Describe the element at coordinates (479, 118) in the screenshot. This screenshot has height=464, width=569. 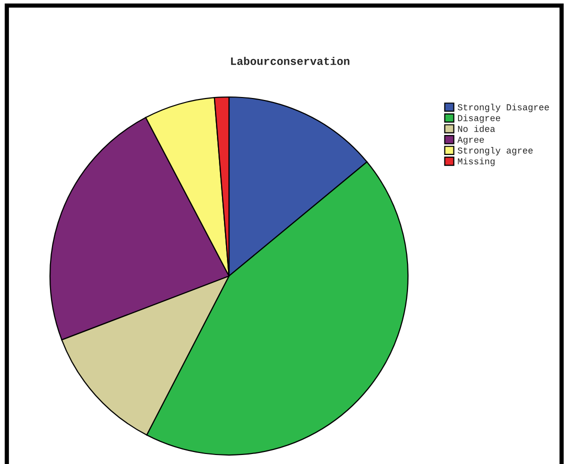
I see `legend-label: Disagree` at that location.